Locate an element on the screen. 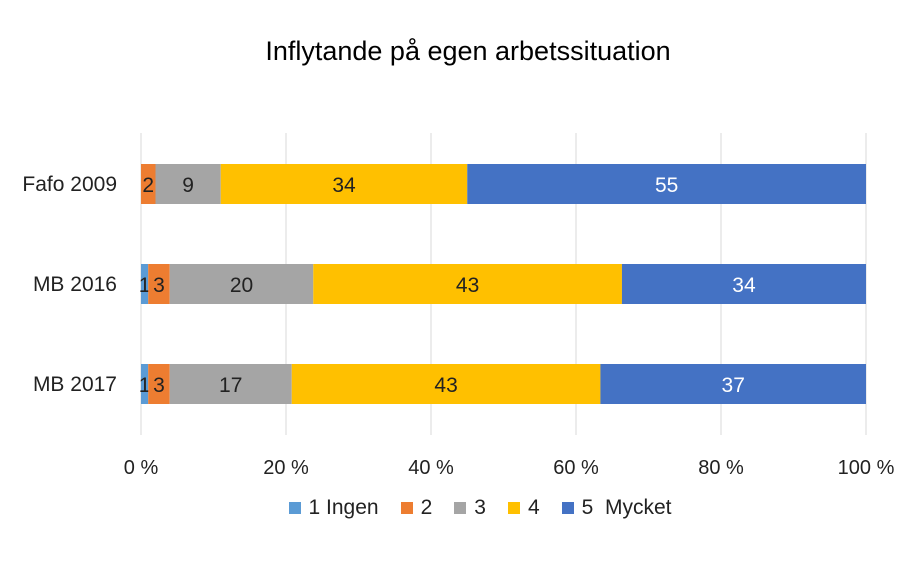 The image size is (912, 577). legend-label: 1 Ingen is located at coordinates (343, 507).